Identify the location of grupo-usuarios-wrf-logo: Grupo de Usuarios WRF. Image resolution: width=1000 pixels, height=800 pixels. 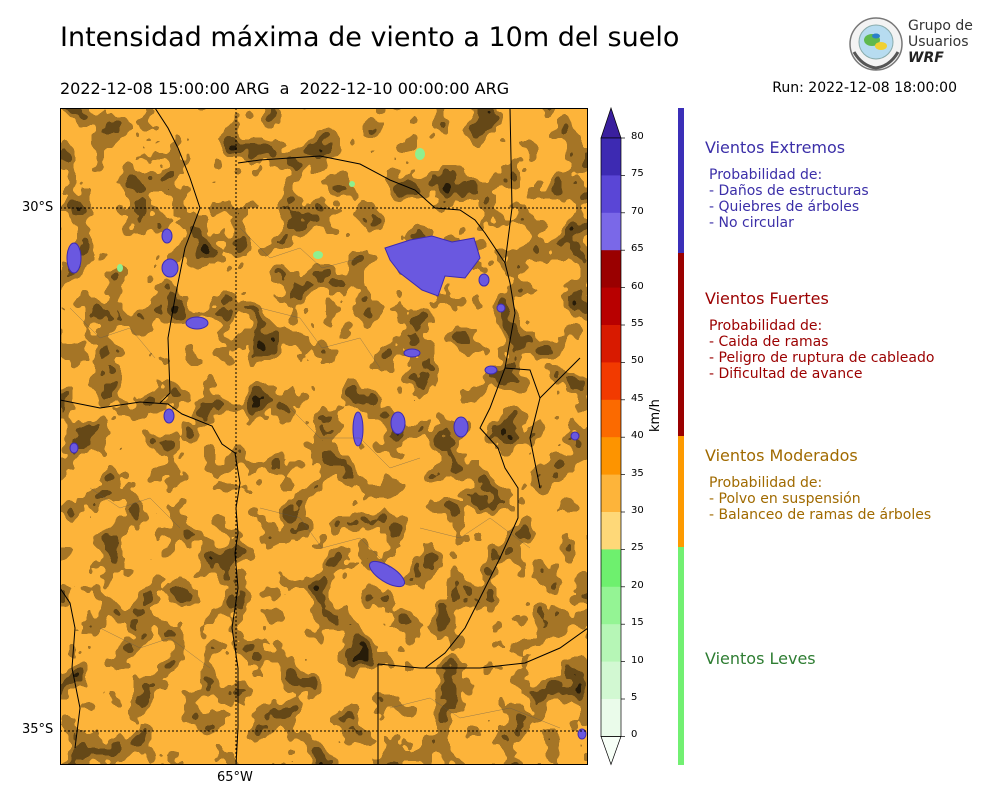
(910, 45).